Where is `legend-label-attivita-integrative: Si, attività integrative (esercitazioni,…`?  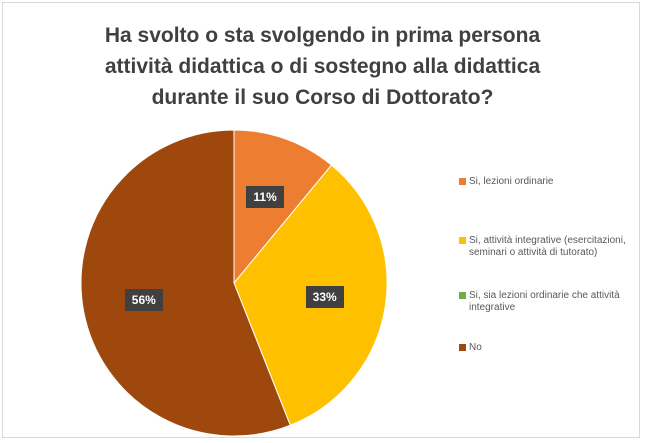 legend-label-attivita-integrative: Si, attività integrative (esercitazioni,… is located at coordinates (547, 246).